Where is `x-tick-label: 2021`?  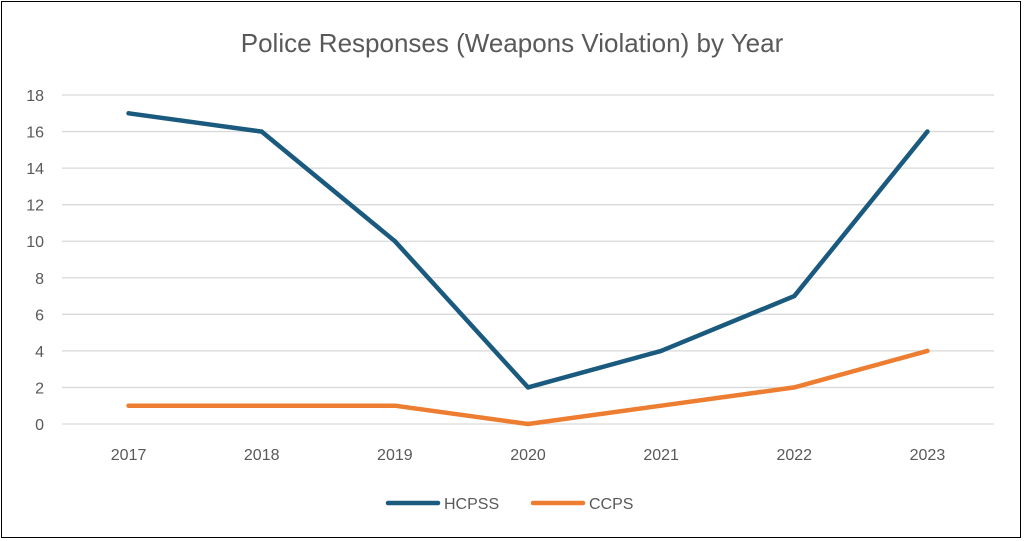
x-tick-label: 2021 is located at coordinates (661, 455).